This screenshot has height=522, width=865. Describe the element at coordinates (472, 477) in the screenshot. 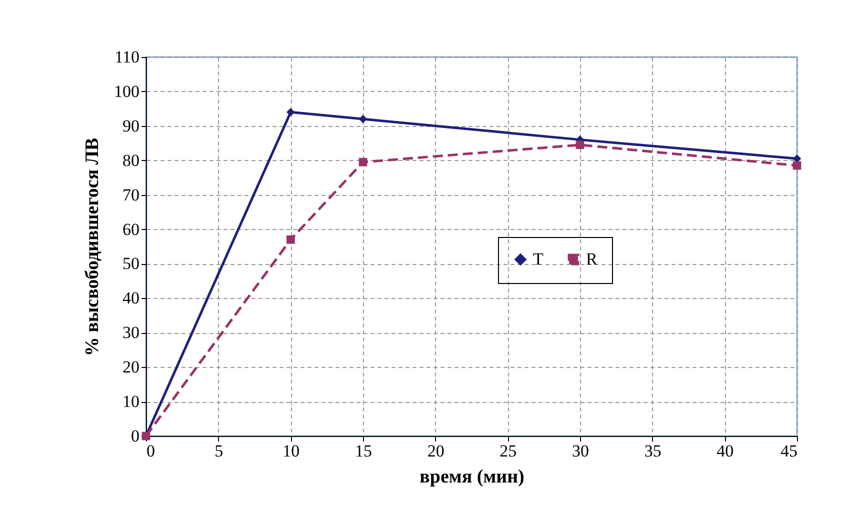

I see `x-axis-title: время (мин)` at that location.